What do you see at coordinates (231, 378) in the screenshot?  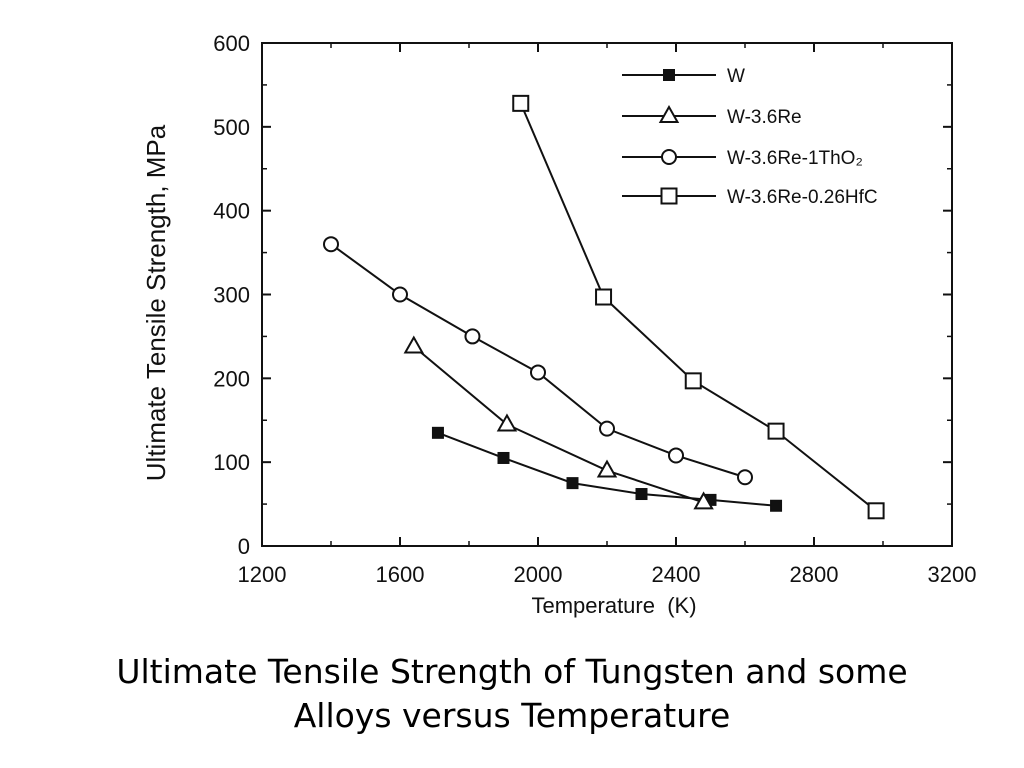 I see `y-tick-label: 200` at bounding box center [231, 378].